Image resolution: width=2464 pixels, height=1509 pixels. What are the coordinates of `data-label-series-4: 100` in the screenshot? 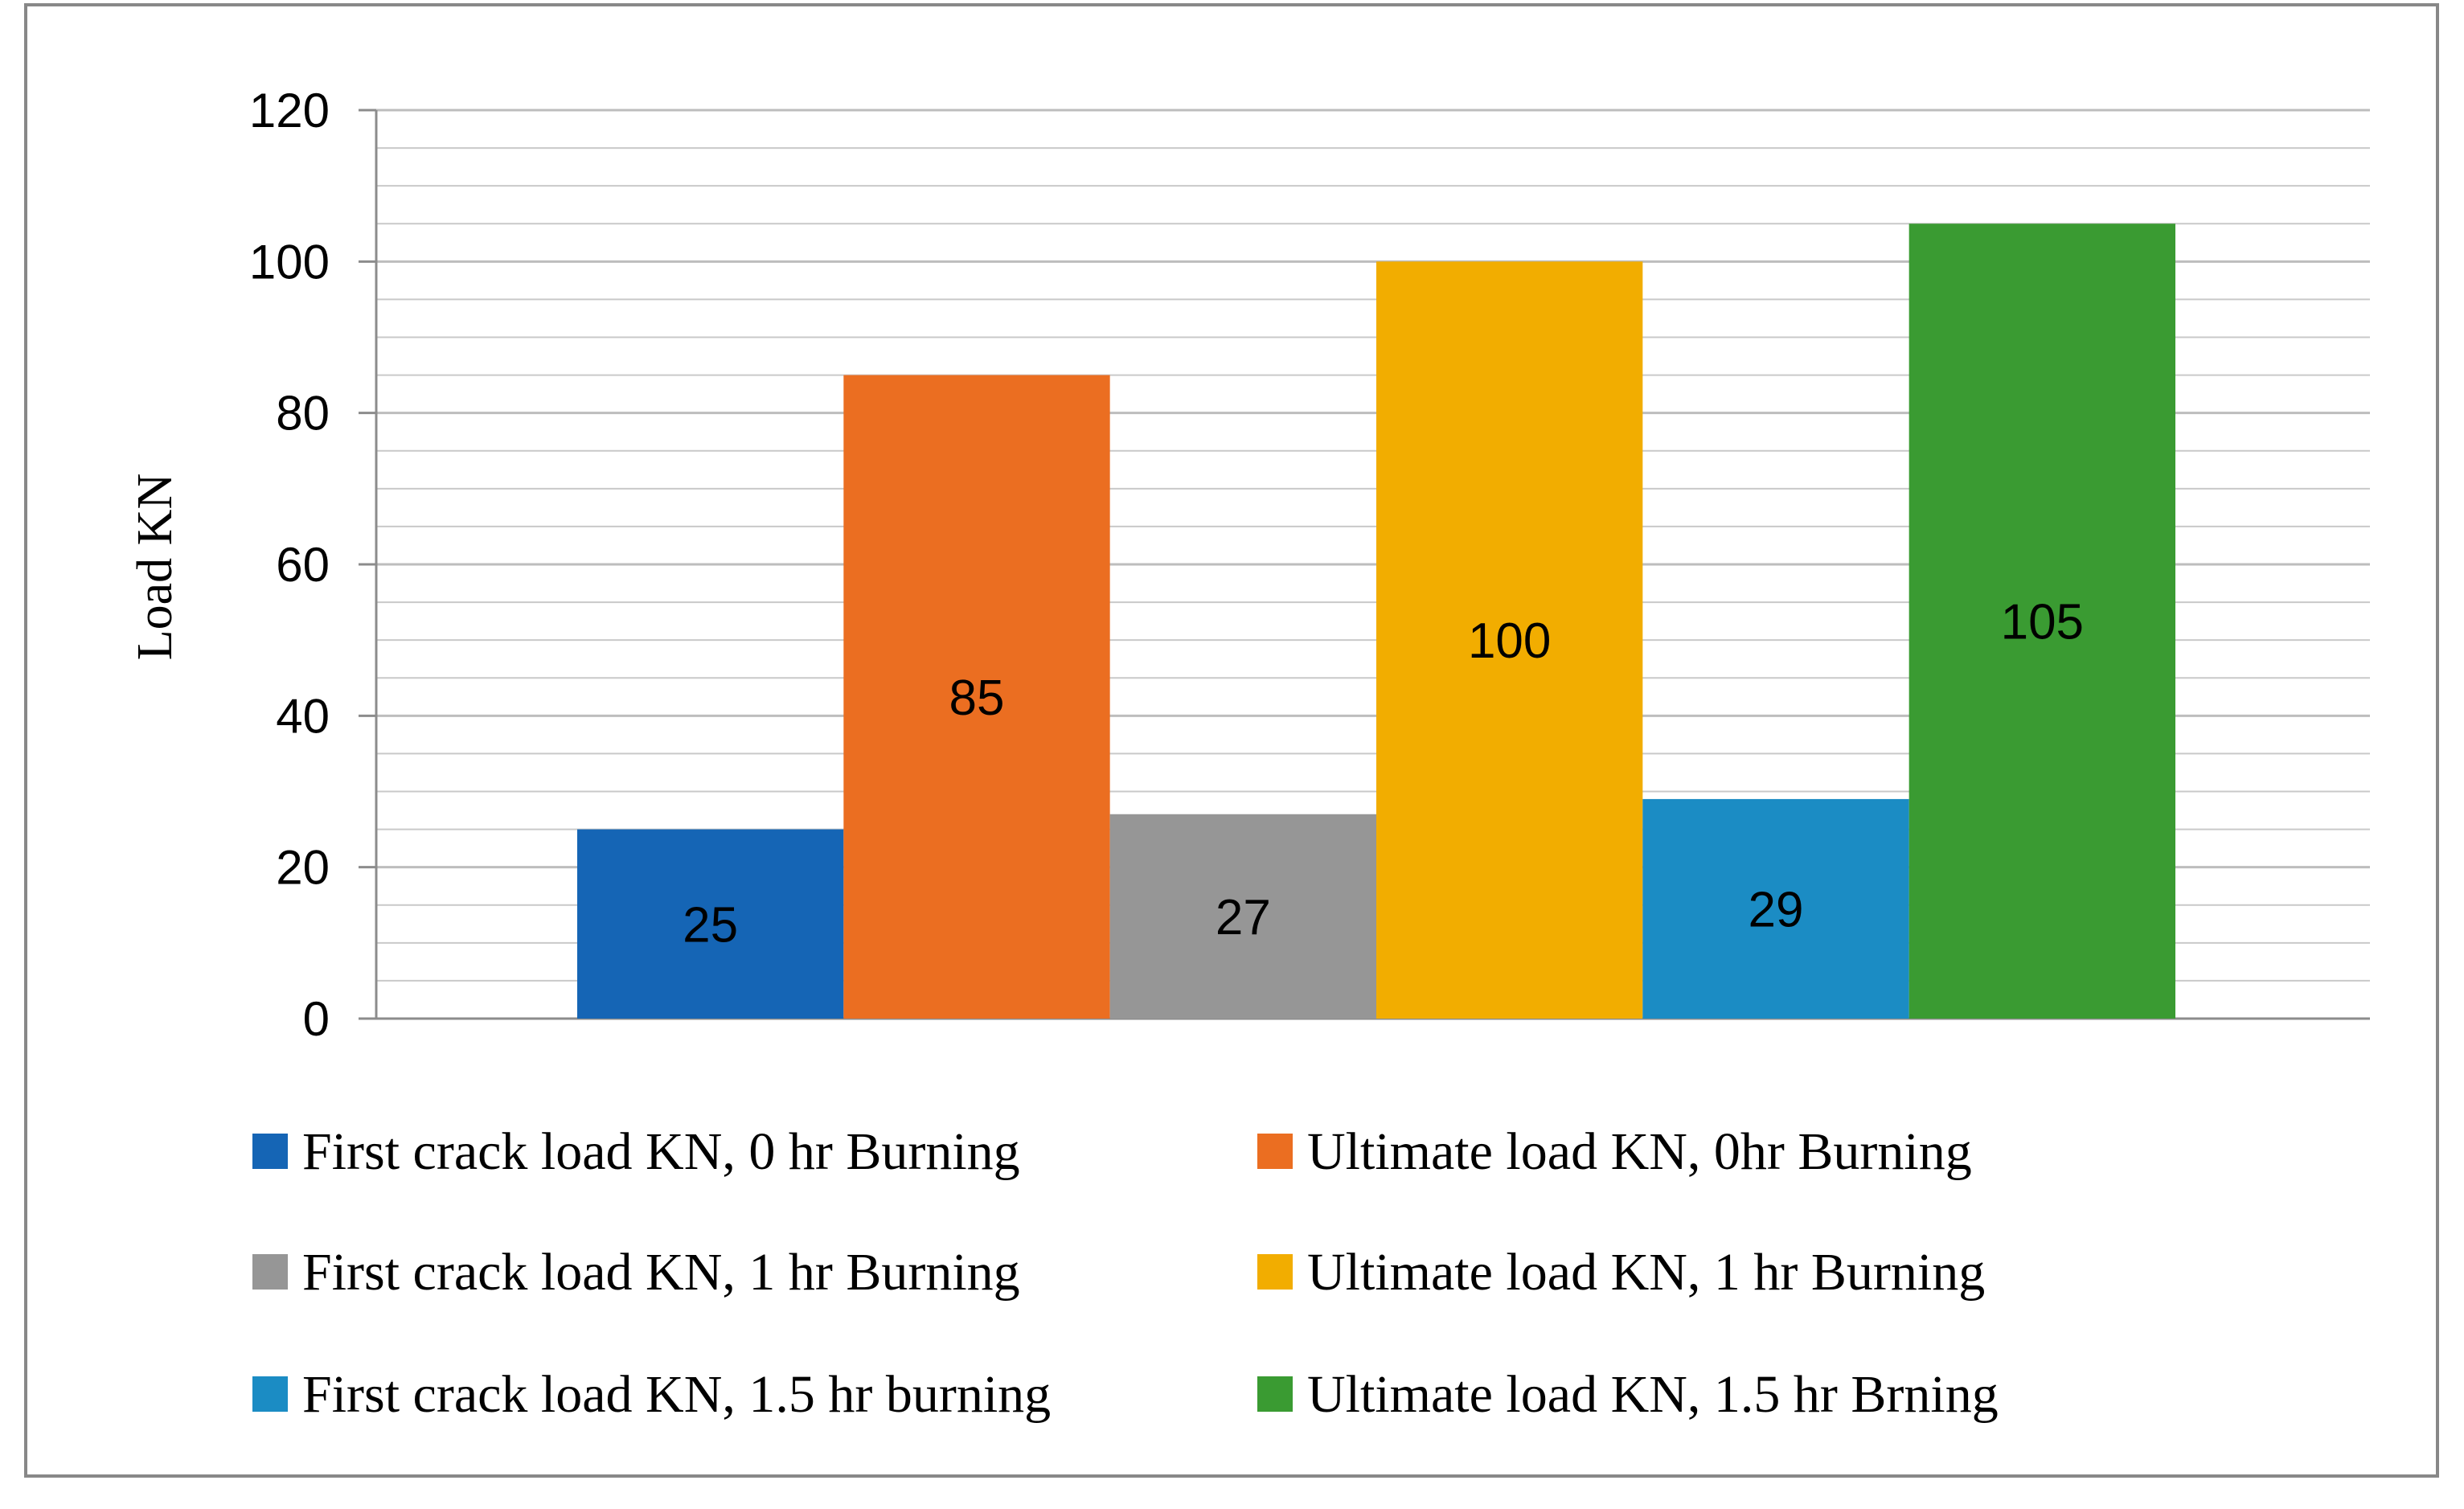 It's located at (1509, 641).